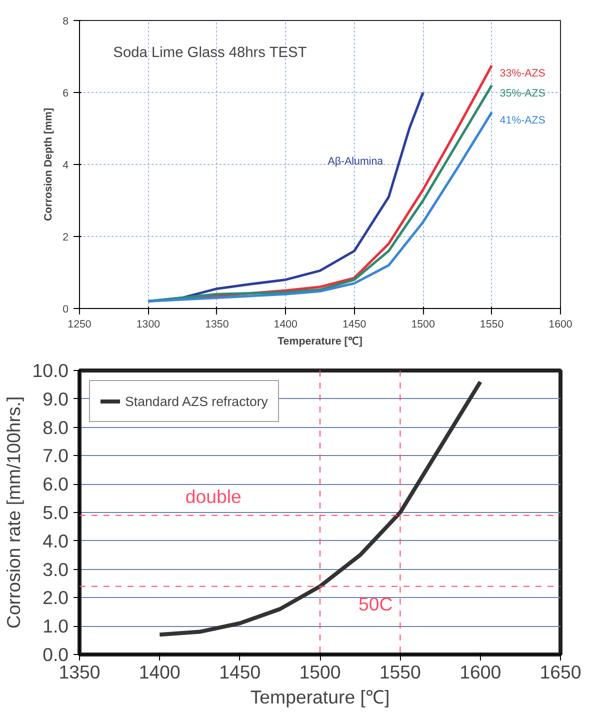 The height and width of the screenshot is (716, 590). Describe the element at coordinates (55, 399) in the screenshot. I see `y-tick-label: 9.0` at that location.